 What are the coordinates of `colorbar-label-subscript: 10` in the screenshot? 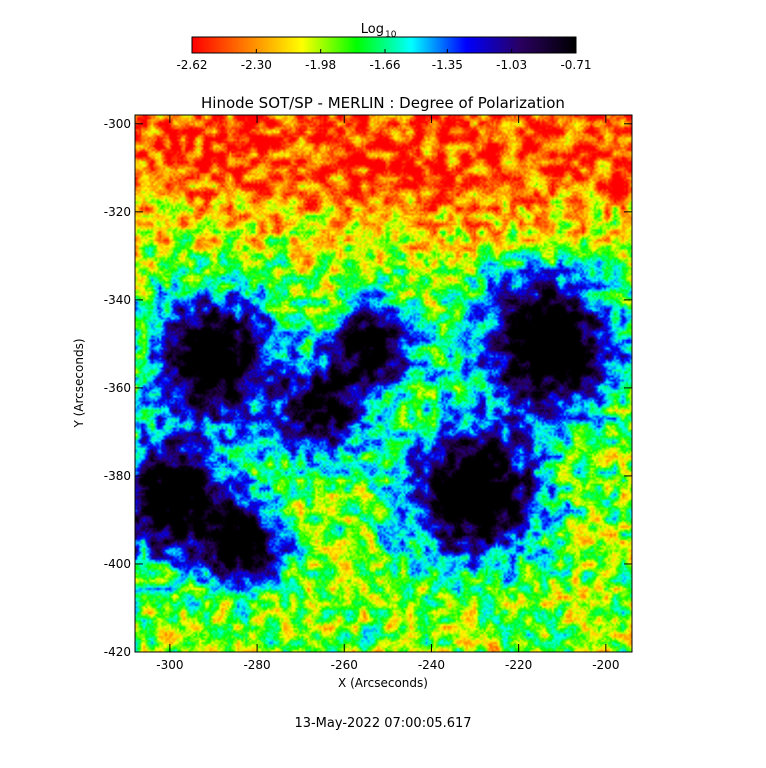 It's located at (391, 35).